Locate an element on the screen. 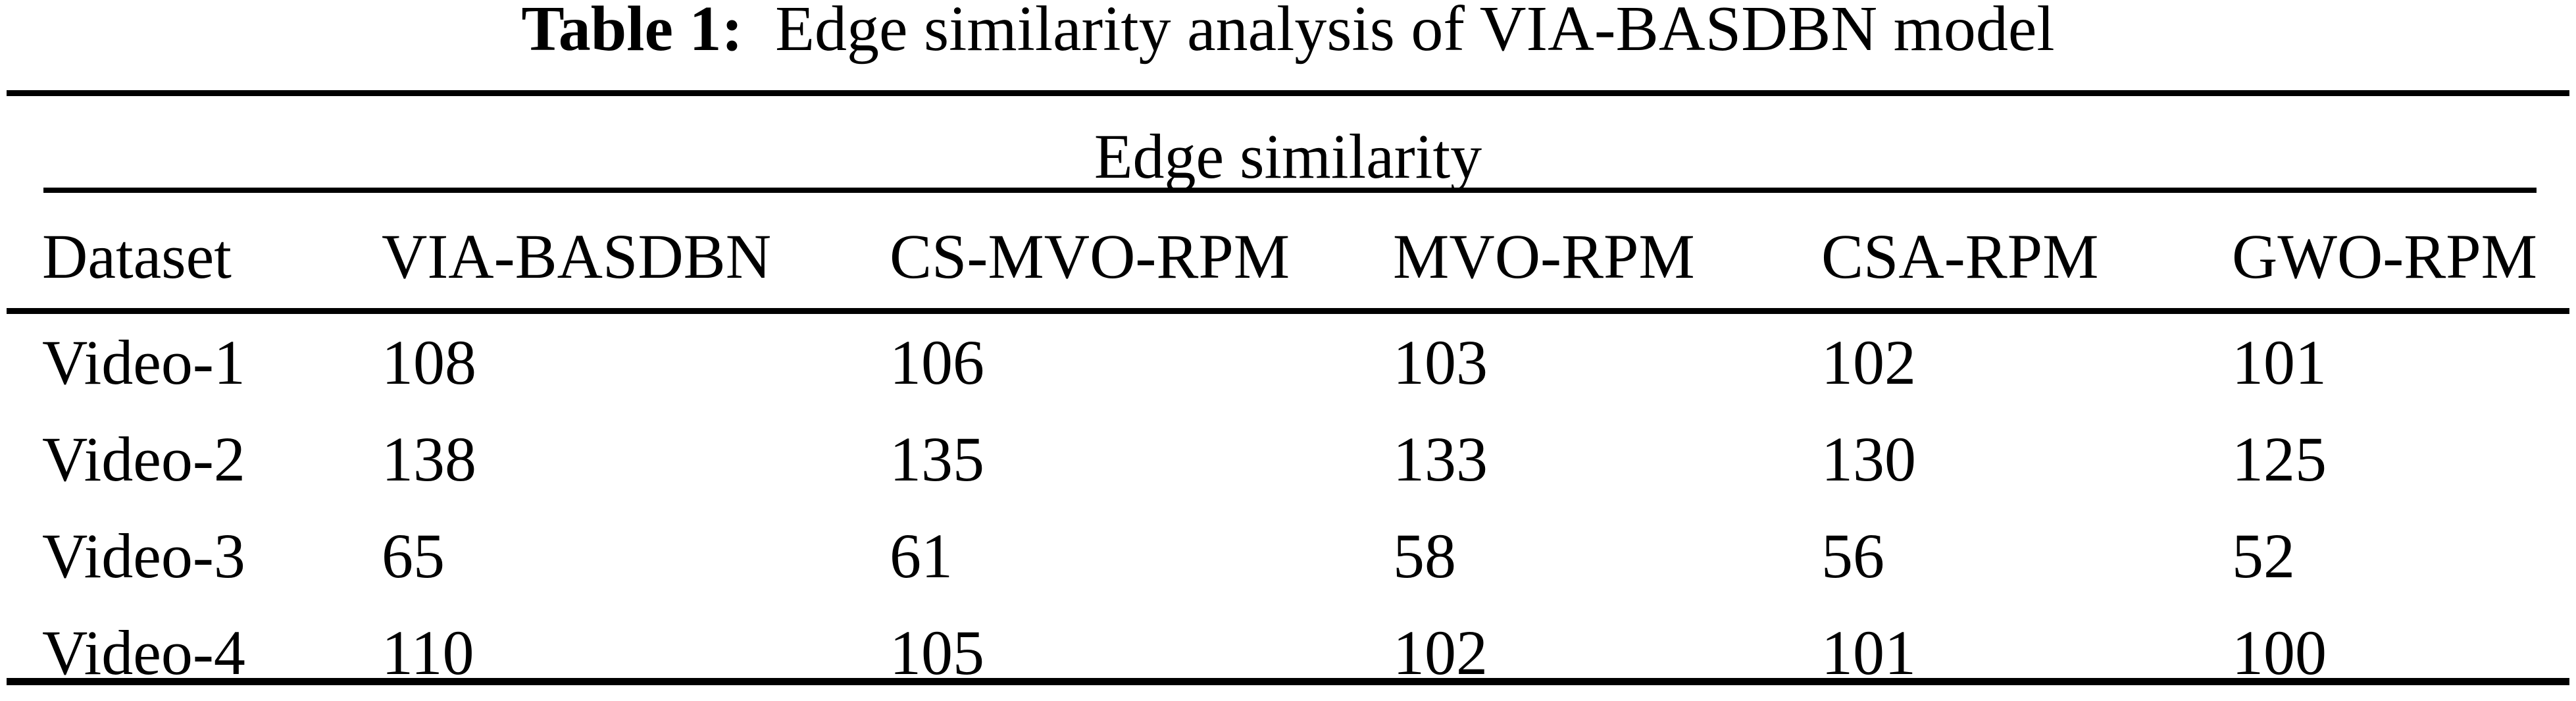 This screenshot has height=701, width=2576. value-cell: 125 is located at coordinates (2279, 459).